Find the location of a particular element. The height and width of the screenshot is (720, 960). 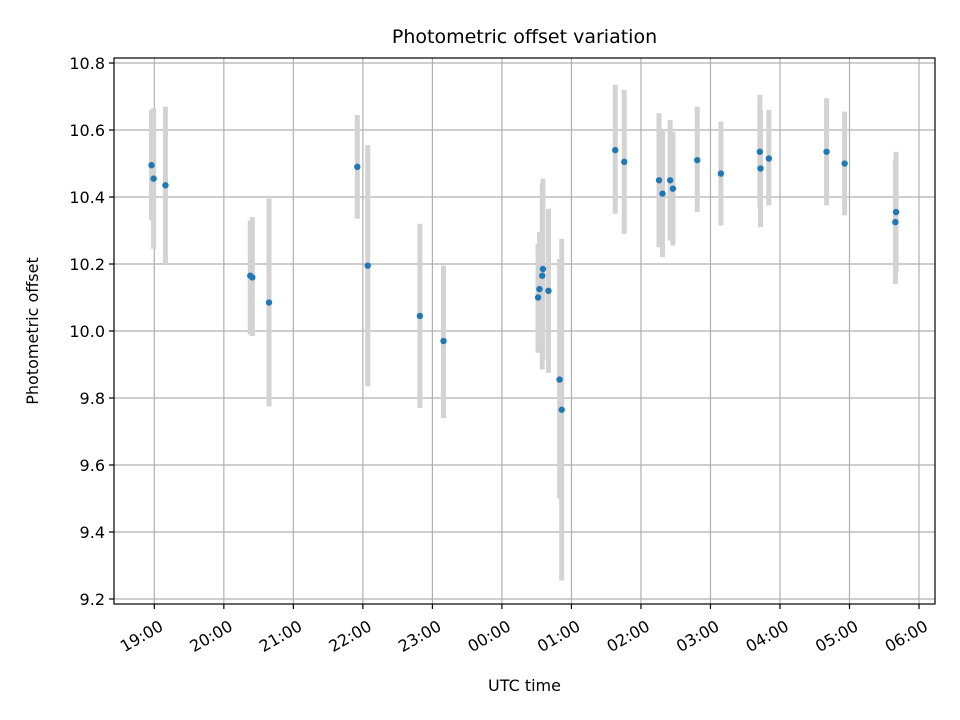

y-axis-ticks: 9.2 9.4 9.6 9.8 10.0 10.2 10.4 10.6 10.8 is located at coordinates (91, 331).